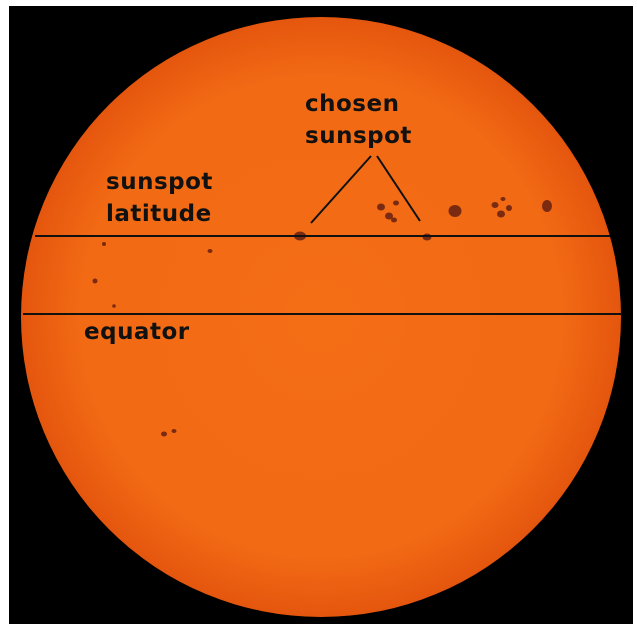 The image size is (637, 628). I want to click on pointer-line-right, so click(398, 188).